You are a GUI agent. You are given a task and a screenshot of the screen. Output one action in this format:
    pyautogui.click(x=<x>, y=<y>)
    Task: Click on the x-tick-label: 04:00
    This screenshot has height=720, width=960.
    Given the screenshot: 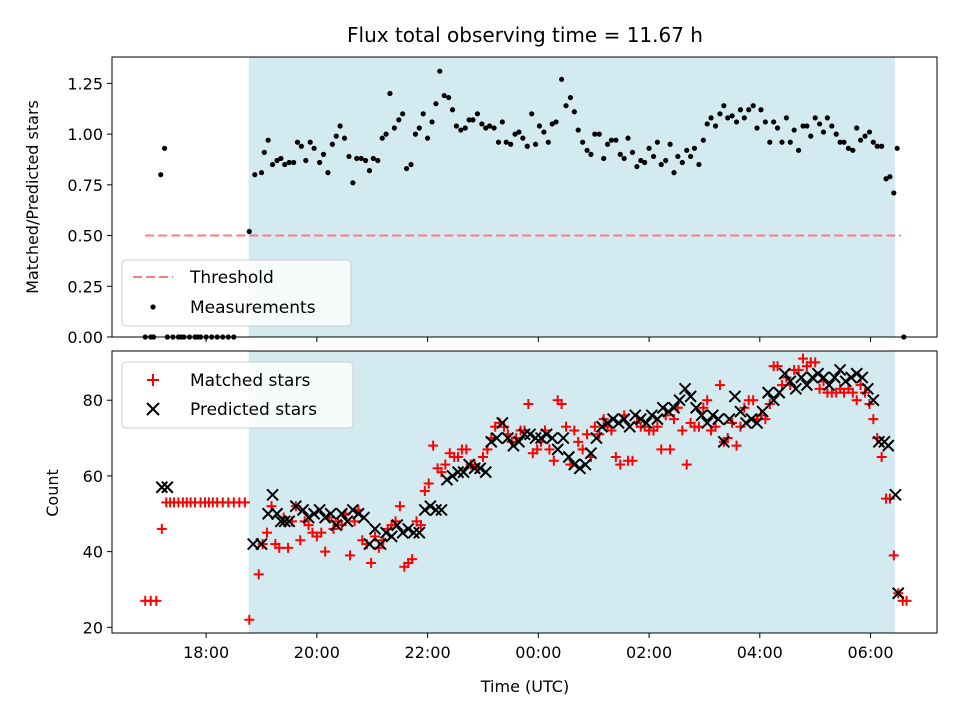 What is the action you would take?
    pyautogui.click(x=760, y=652)
    